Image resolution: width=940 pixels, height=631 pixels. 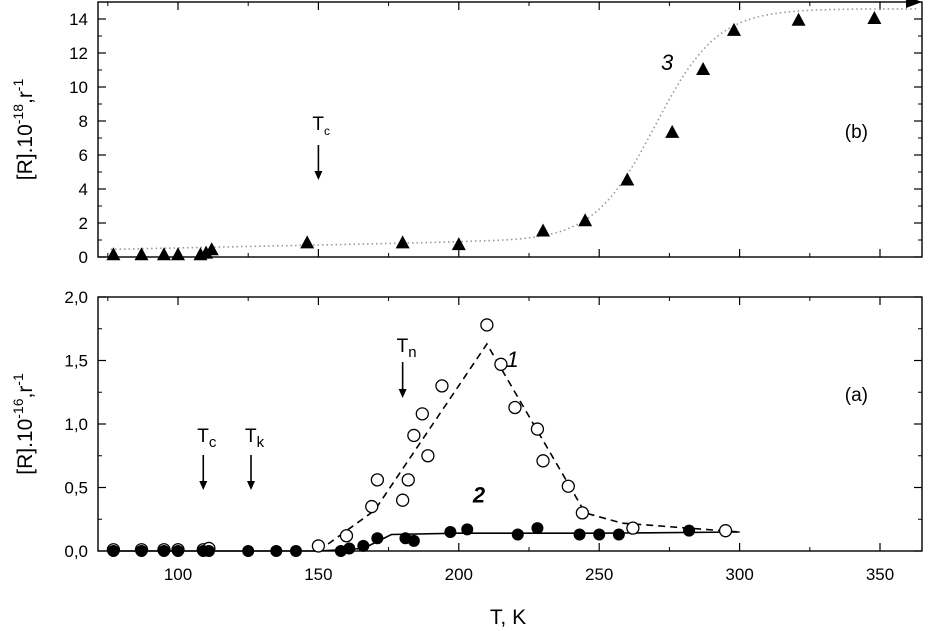 What do you see at coordinates (513, 359) in the screenshot?
I see `curve-label-1: 1` at bounding box center [513, 359].